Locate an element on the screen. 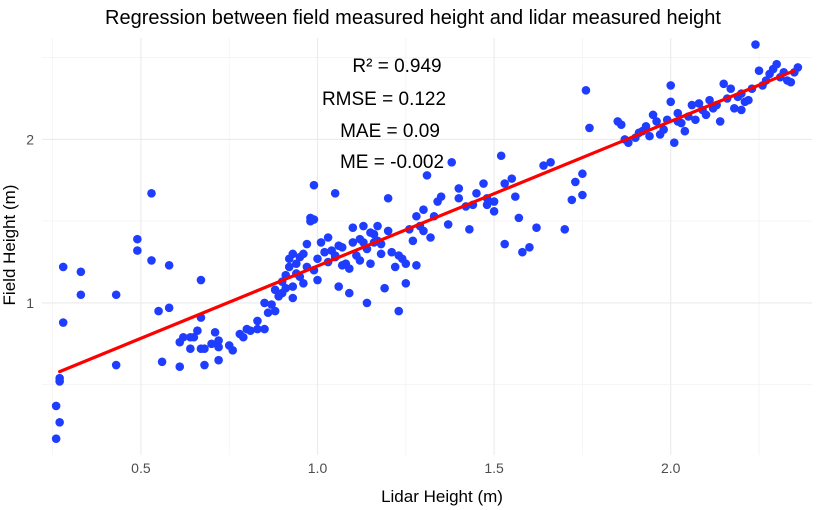 The width and height of the screenshot is (820, 510). stat-r2: R² = 0.949 is located at coordinates (396, 66).